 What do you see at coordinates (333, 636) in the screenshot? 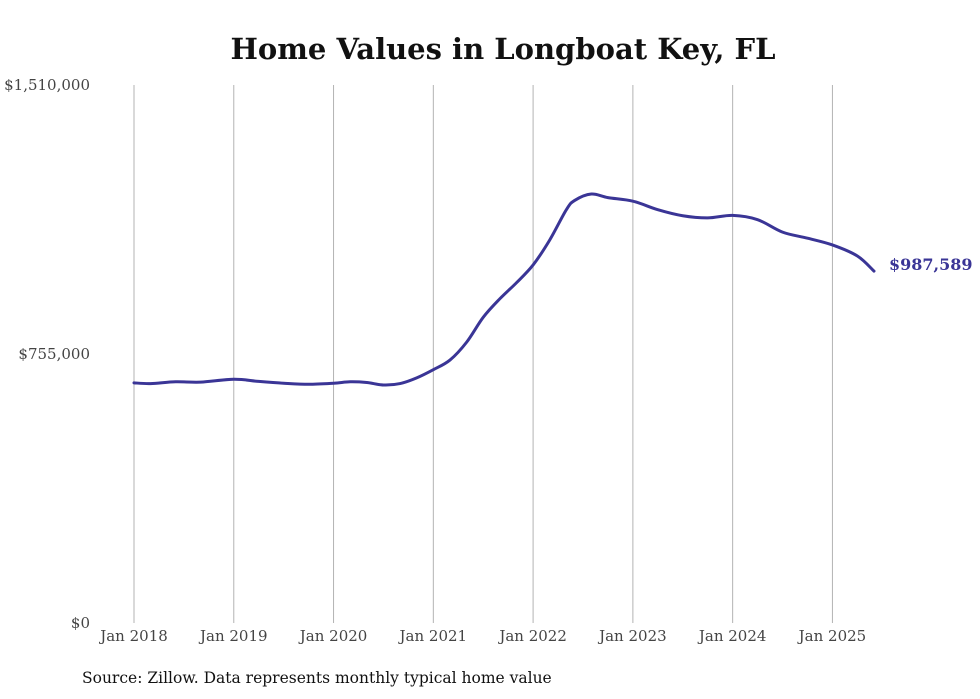
I see `x-tick-label: Jan 2020` at bounding box center [333, 636].